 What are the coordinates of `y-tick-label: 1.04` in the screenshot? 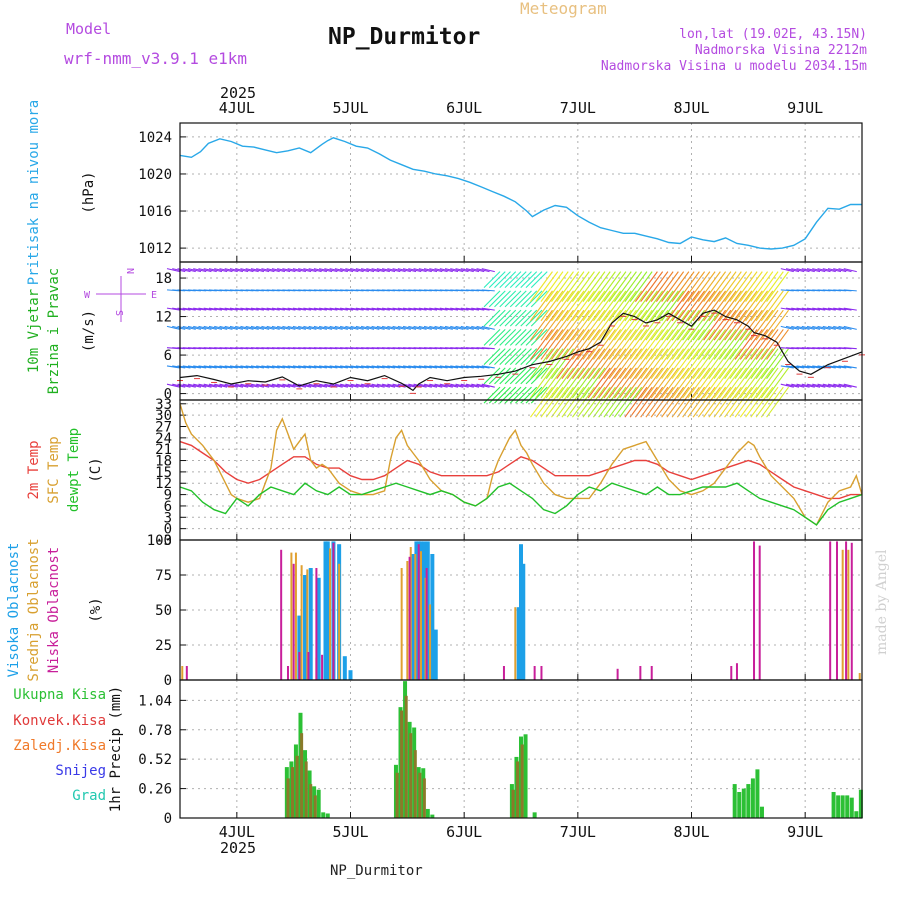 It's located at (155, 701).